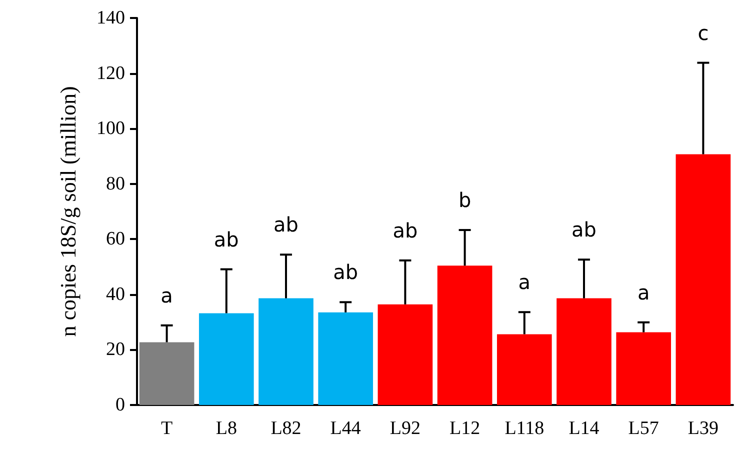 The image size is (739, 451). Describe the element at coordinates (110, 129) in the screenshot. I see `y-tick-label: 100` at that location.